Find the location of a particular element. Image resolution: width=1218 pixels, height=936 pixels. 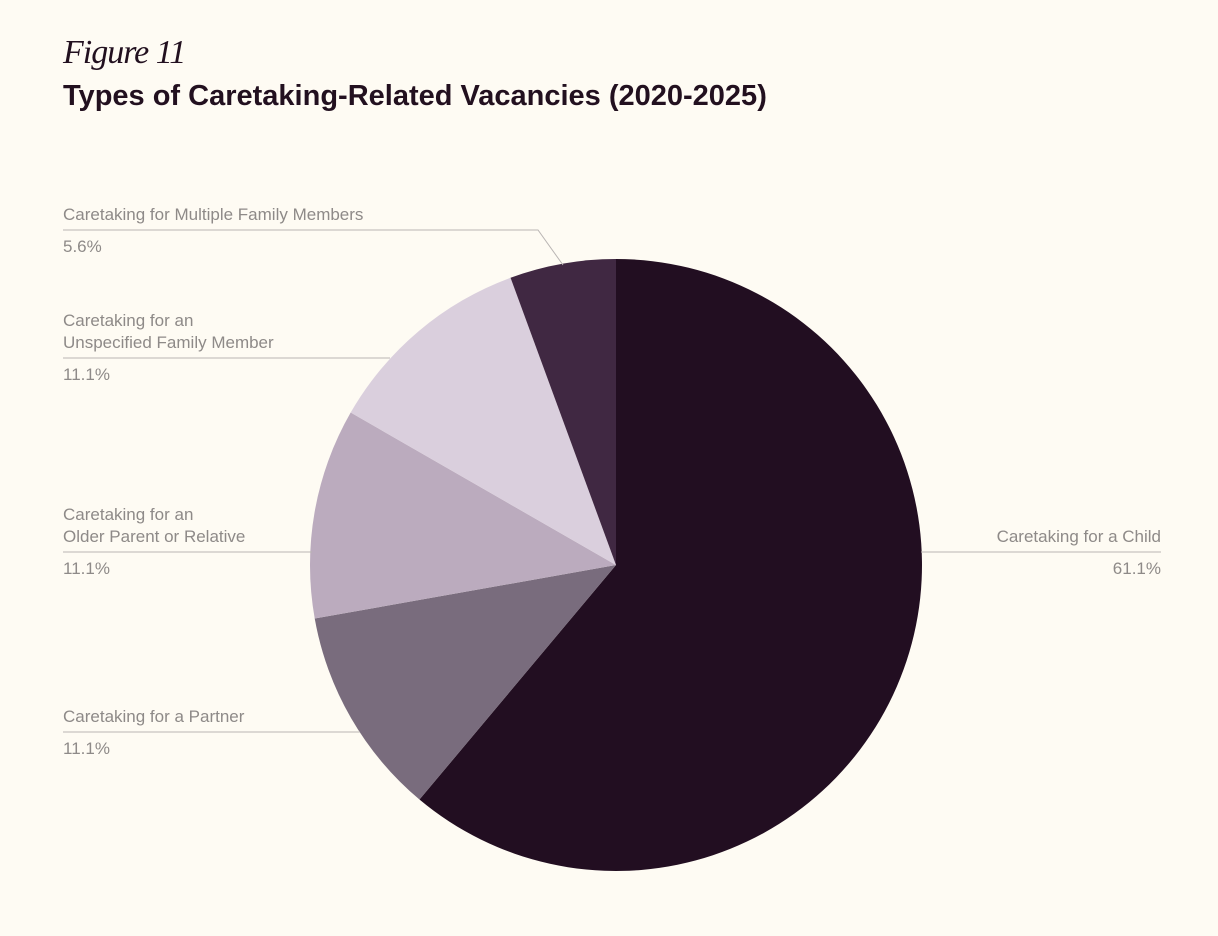

pie-slice-unspecified is located at coordinates (483, 421).